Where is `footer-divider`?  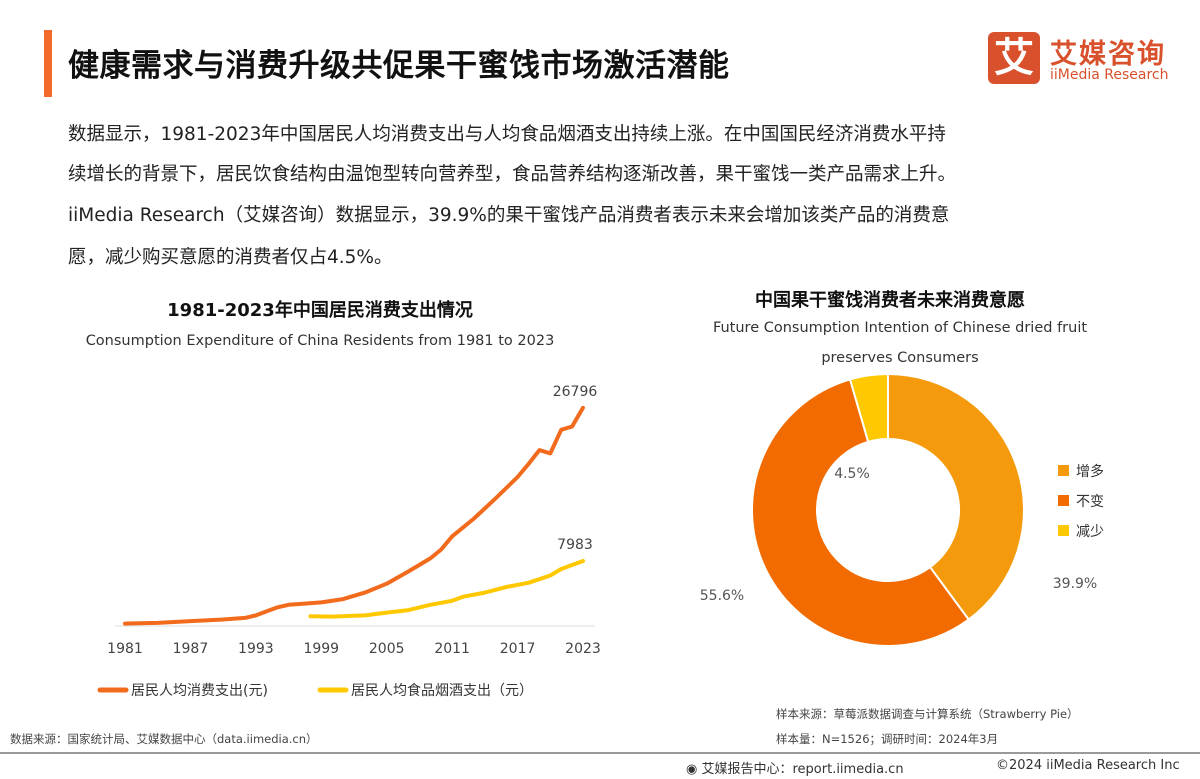 footer-divider is located at coordinates (600, 753).